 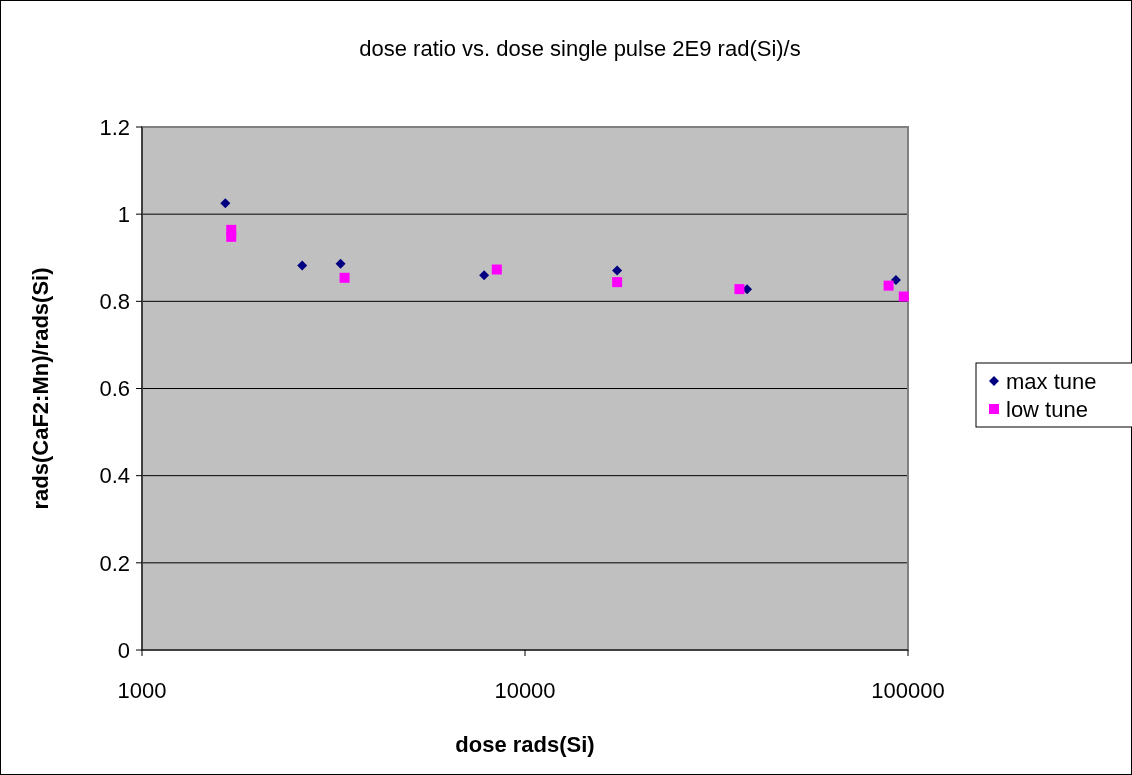 What do you see at coordinates (525, 744) in the screenshot?
I see `x-axis-title: dose rads(Si)` at bounding box center [525, 744].